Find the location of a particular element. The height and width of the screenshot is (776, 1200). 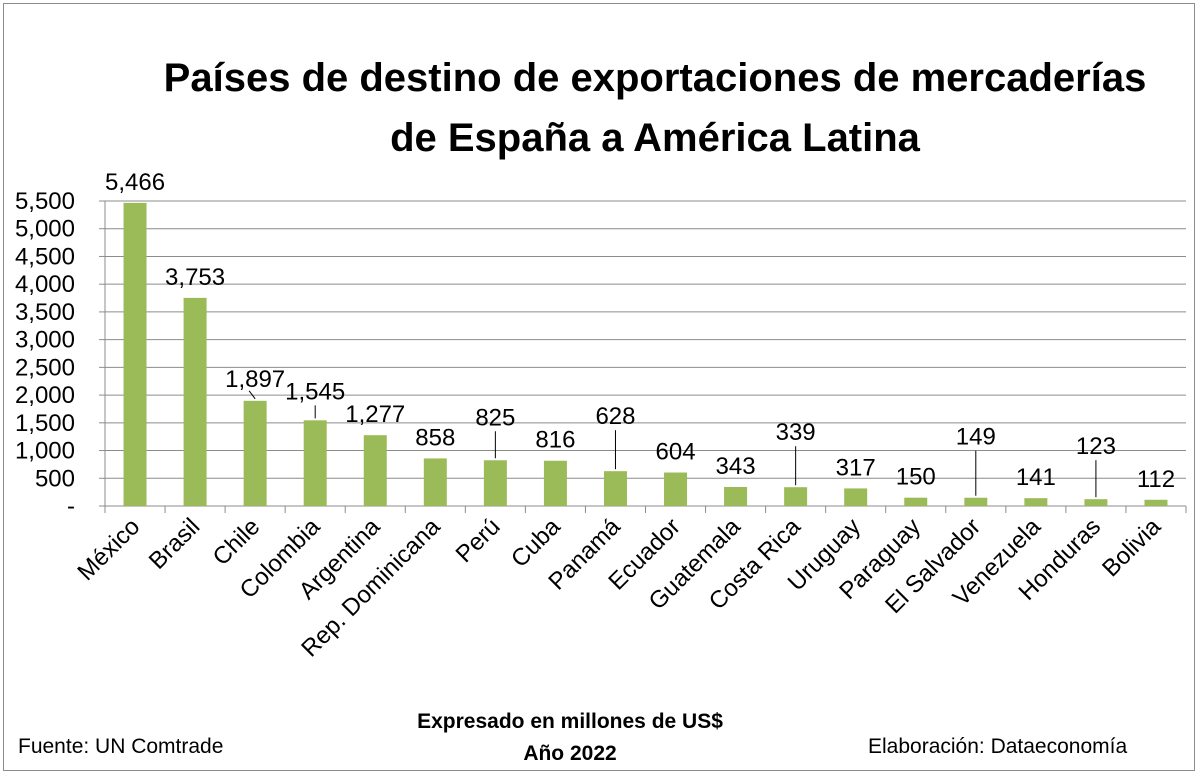

value-label: 150 is located at coordinates (916, 477).